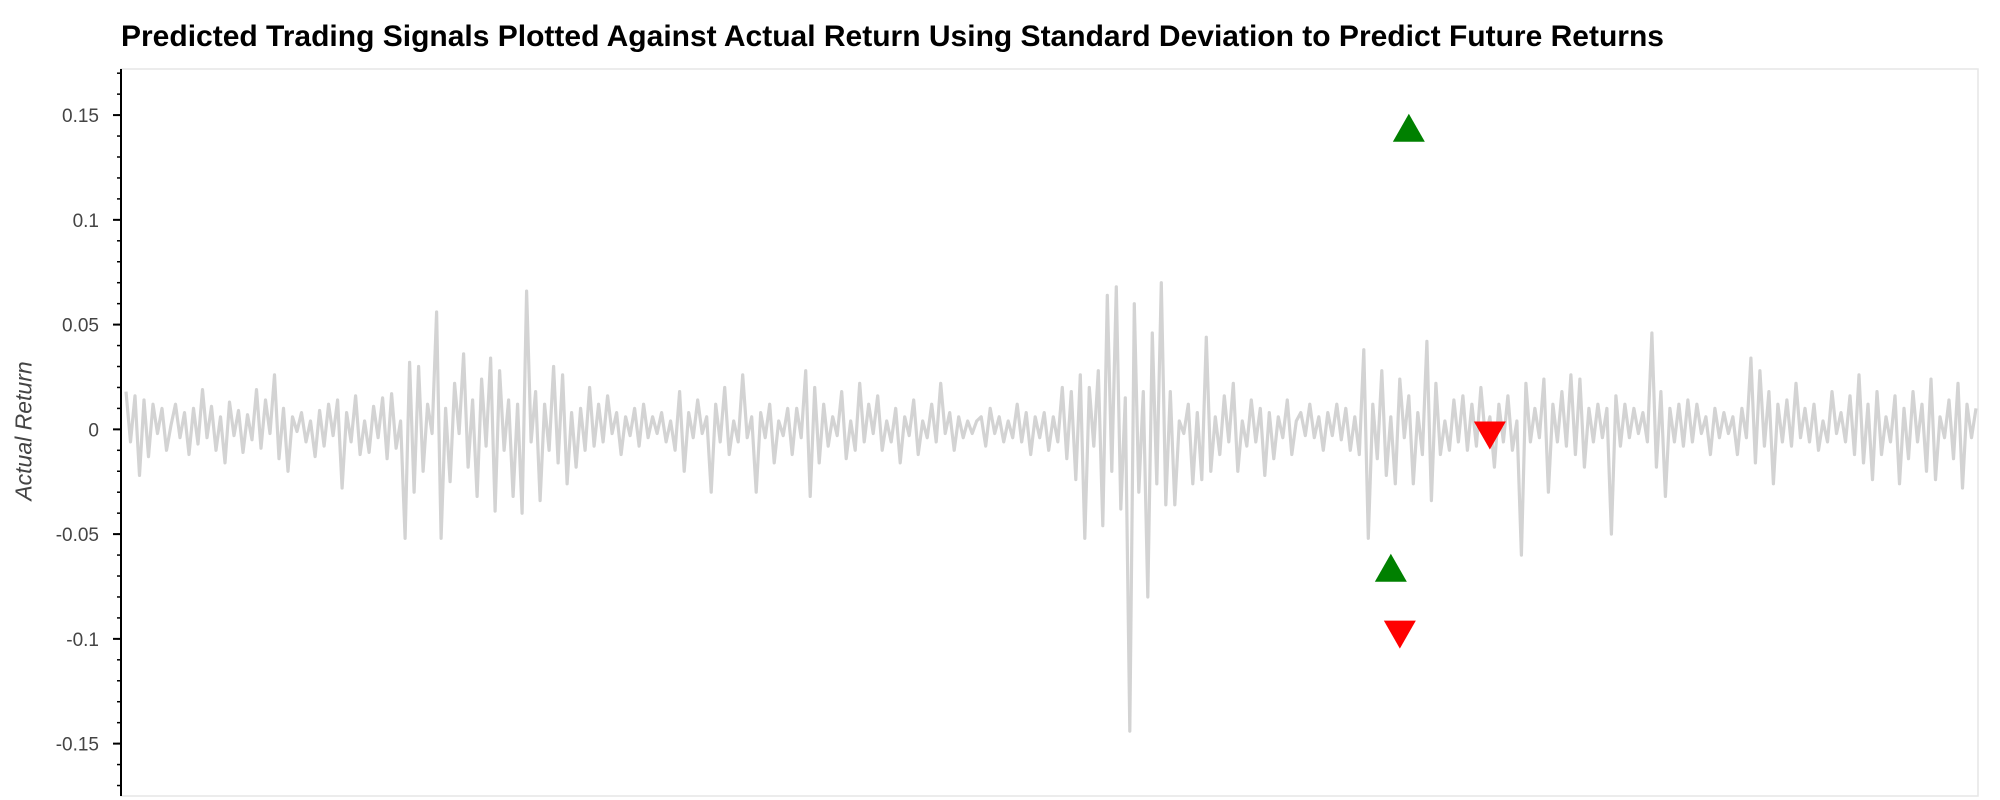 The width and height of the screenshot is (2000, 800). Describe the element at coordinates (77, 745) in the screenshot. I see `y-tick-label: -0.15` at that location.